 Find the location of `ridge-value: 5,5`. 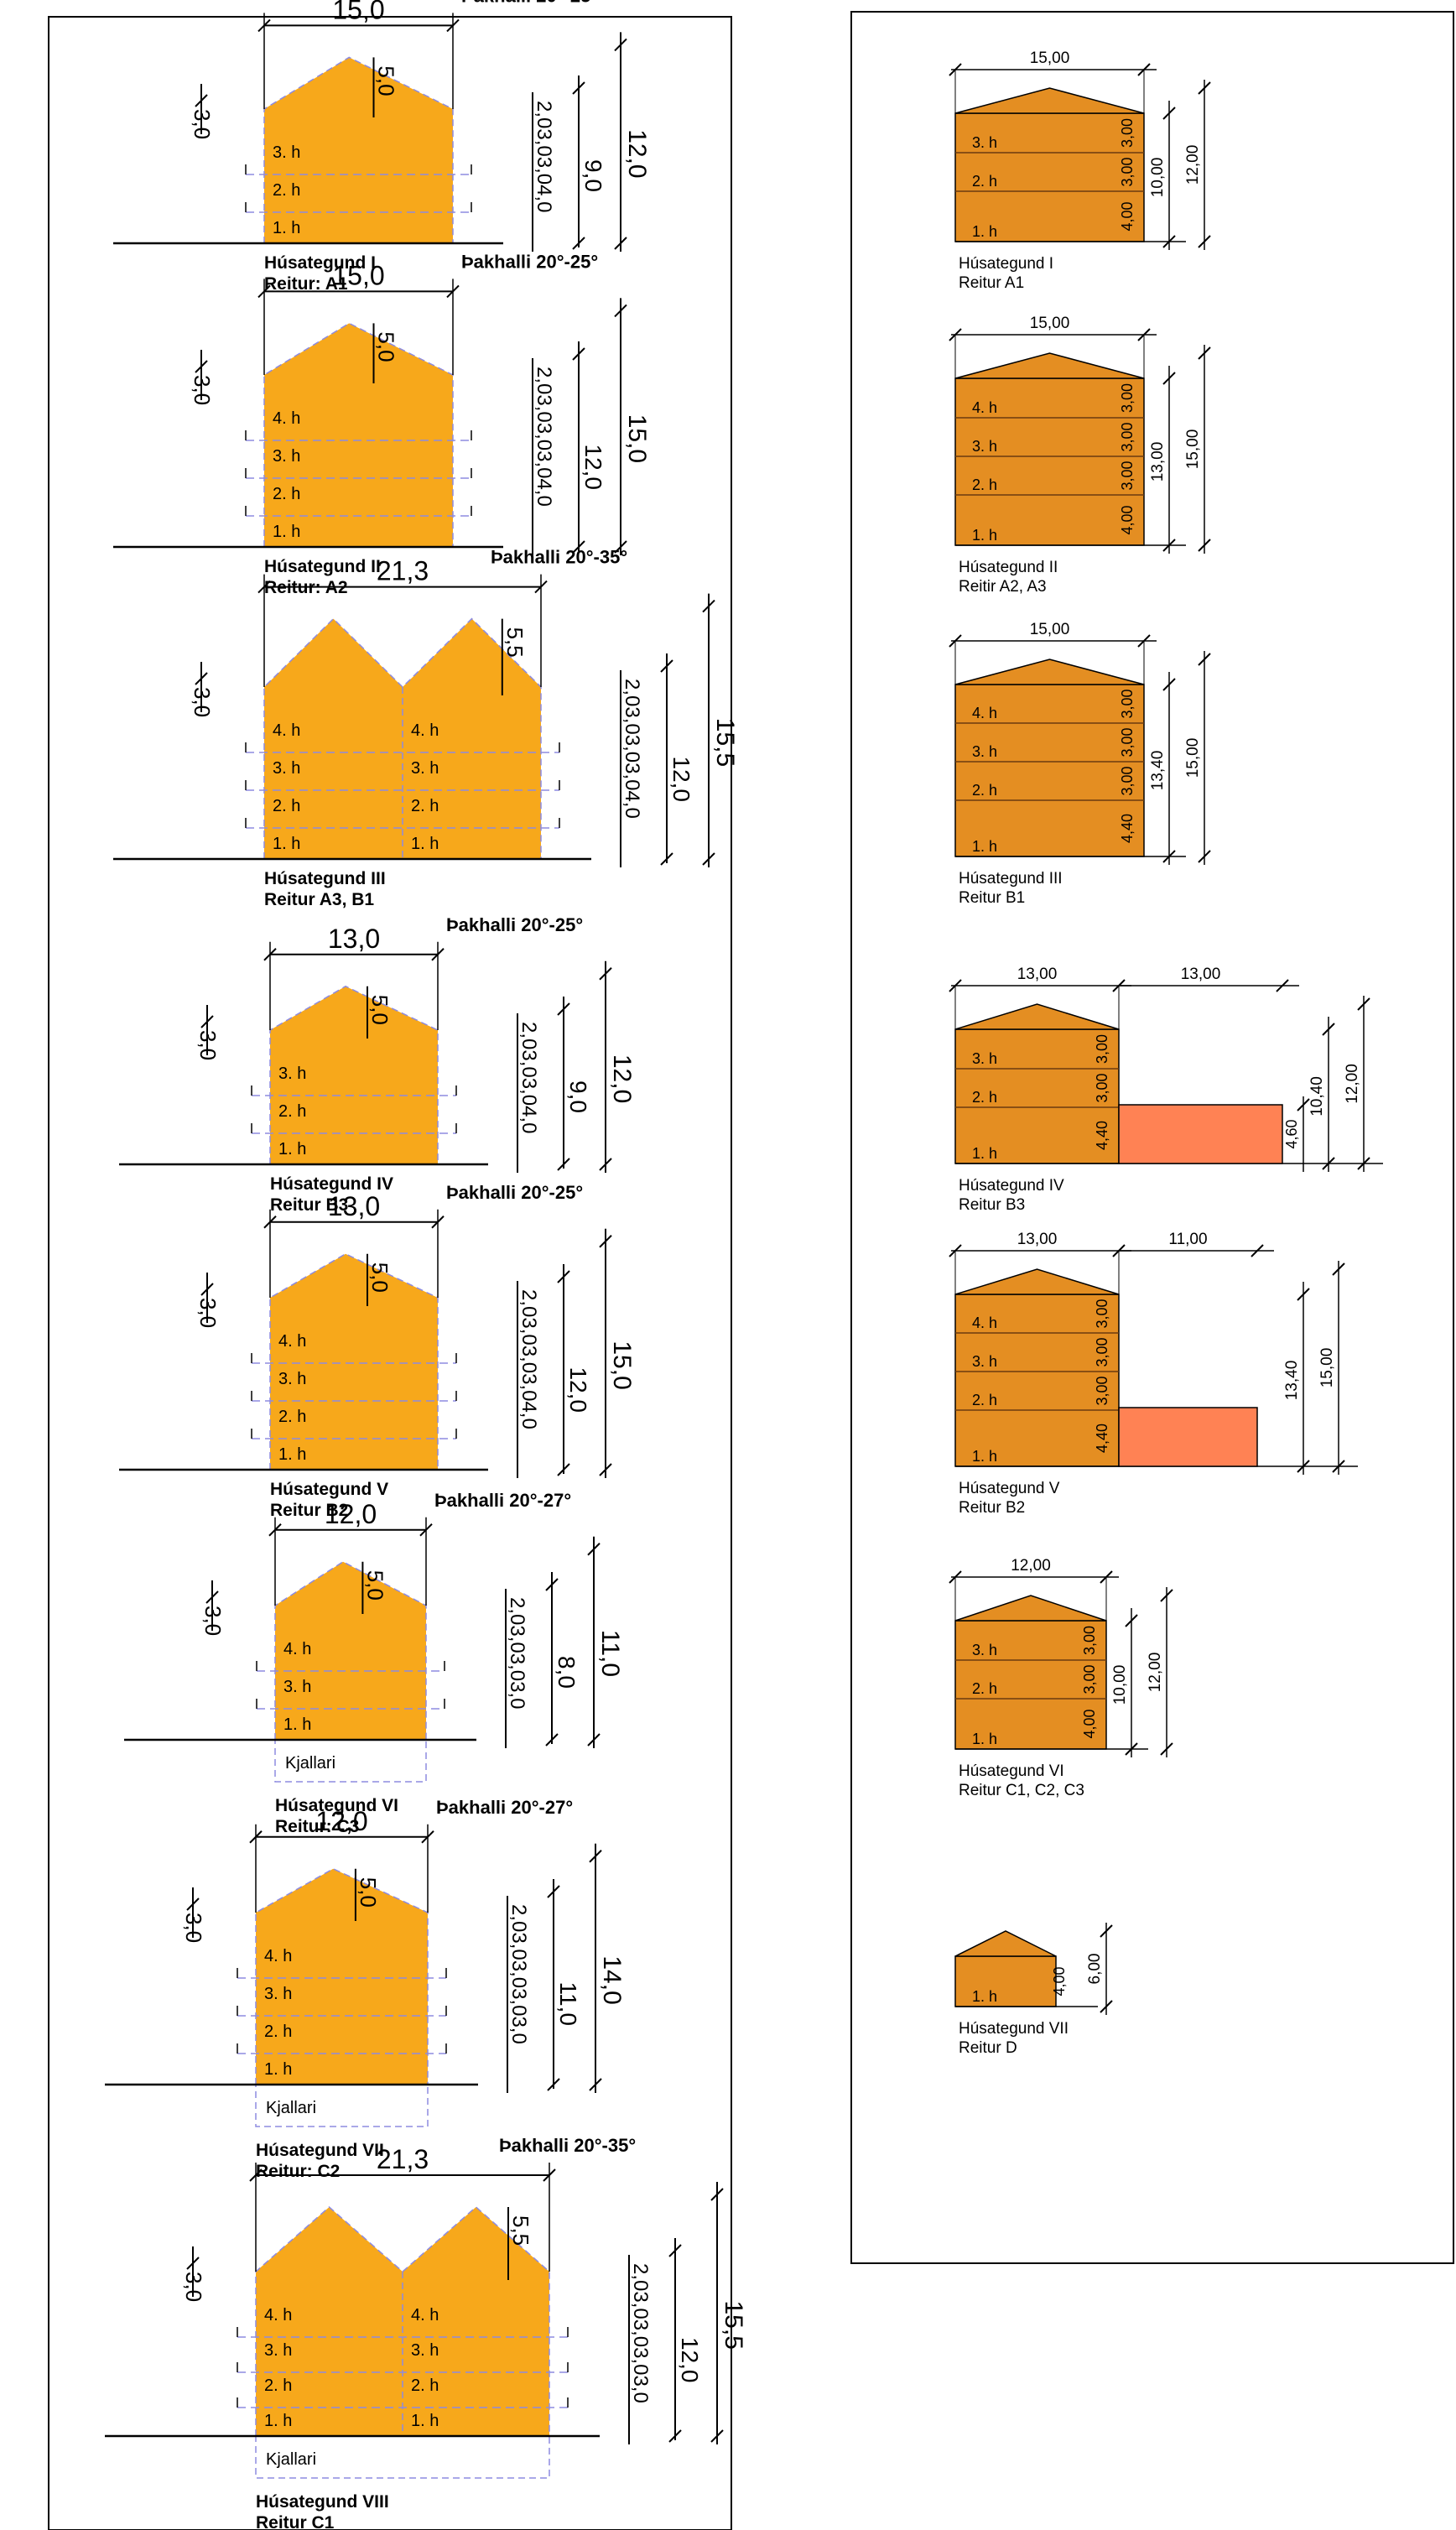

ridge-value: 5,5 is located at coordinates (520, 2230).